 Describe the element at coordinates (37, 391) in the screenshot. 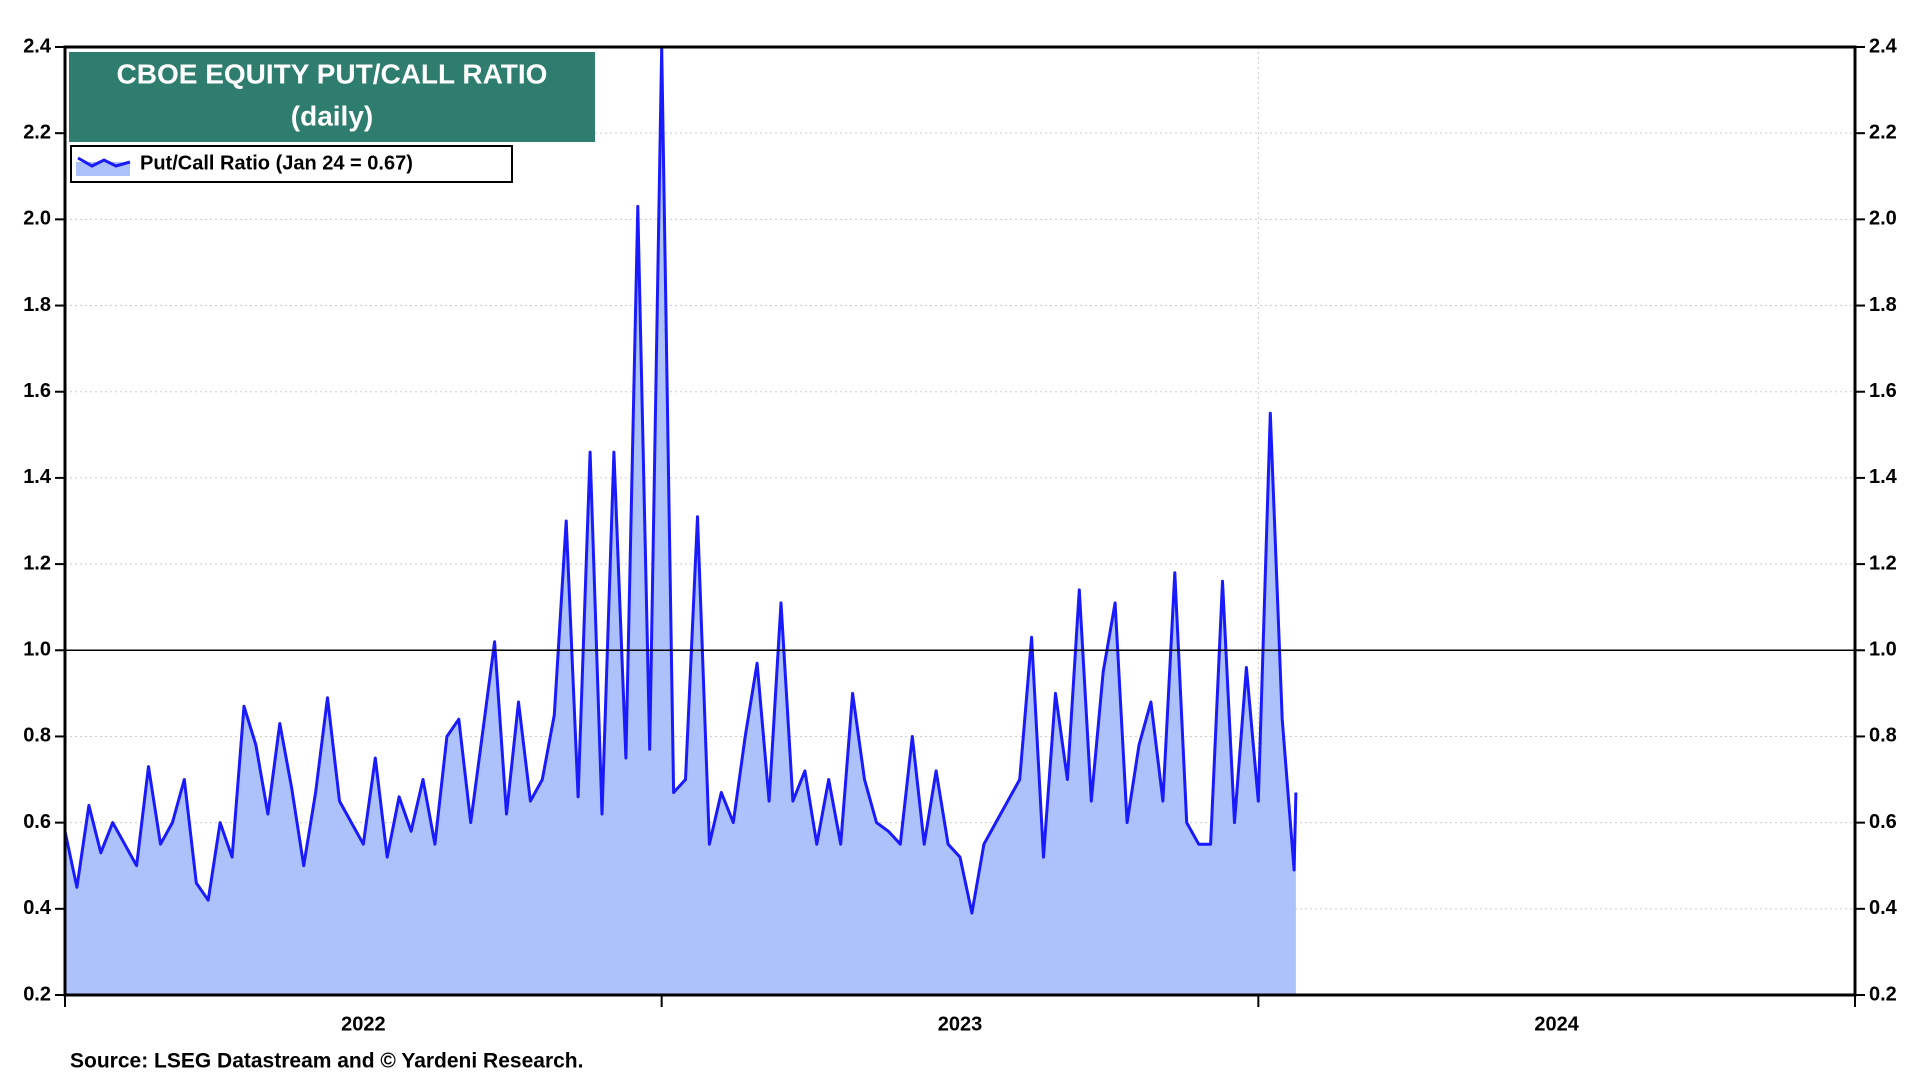

I see `y-tick-label: 1.6` at that location.